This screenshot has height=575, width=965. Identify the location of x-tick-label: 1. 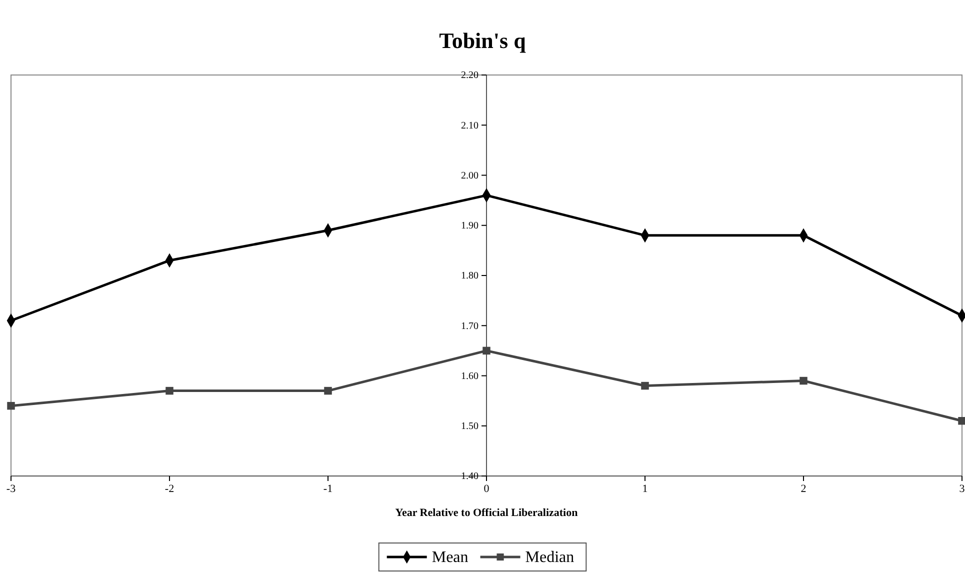
(645, 488).